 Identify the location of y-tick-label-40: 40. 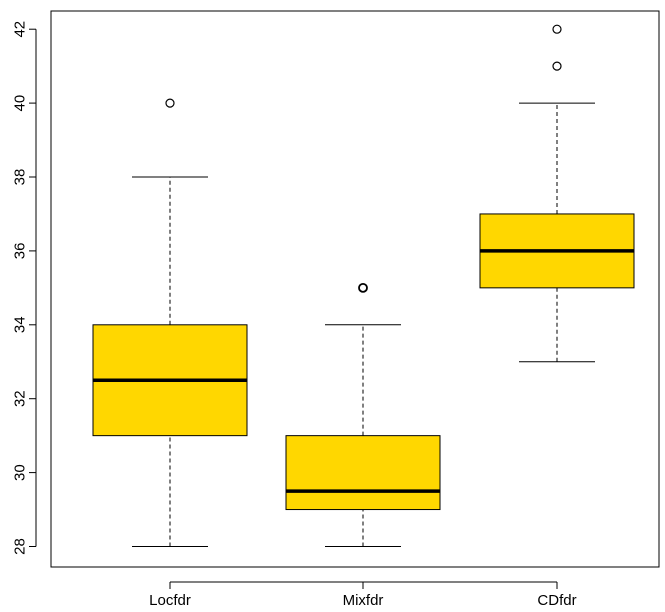
(20, 103).